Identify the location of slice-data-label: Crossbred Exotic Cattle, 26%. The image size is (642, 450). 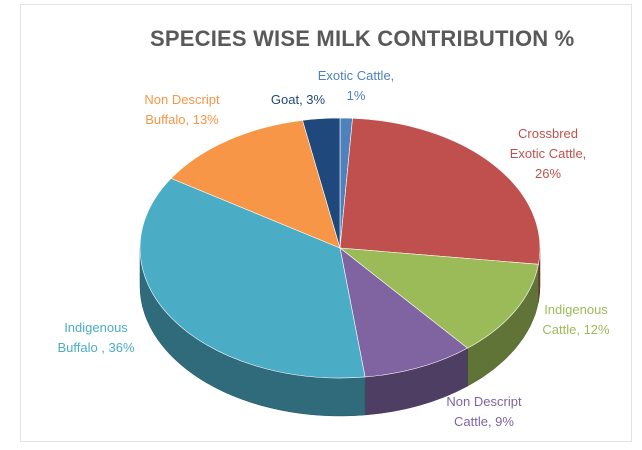
(548, 153).